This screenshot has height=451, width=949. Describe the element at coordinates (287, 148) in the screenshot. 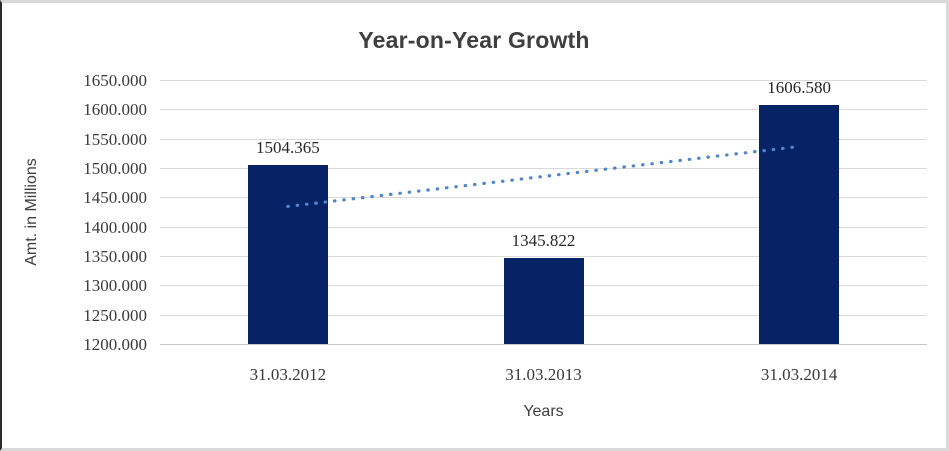

I see `bar-data-label: 1504.365` at that location.